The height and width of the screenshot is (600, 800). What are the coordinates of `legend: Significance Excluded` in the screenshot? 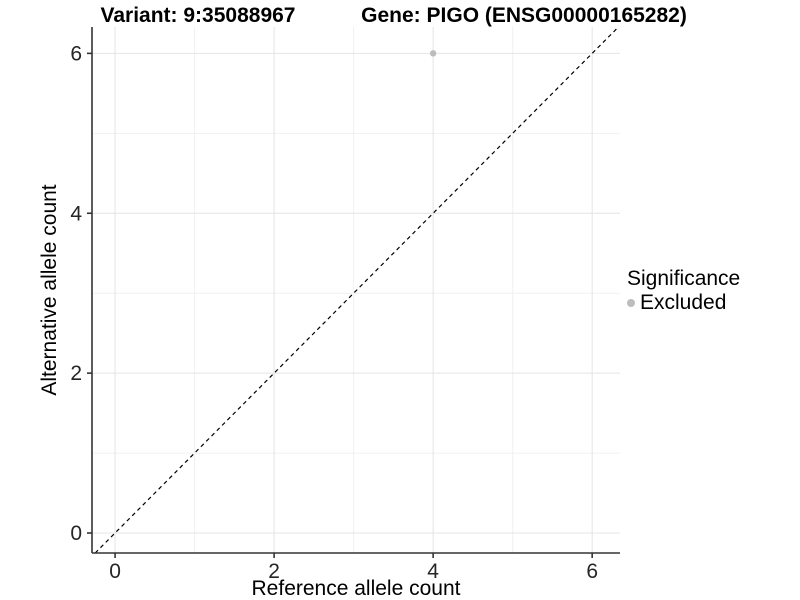 It's located at (683, 290).